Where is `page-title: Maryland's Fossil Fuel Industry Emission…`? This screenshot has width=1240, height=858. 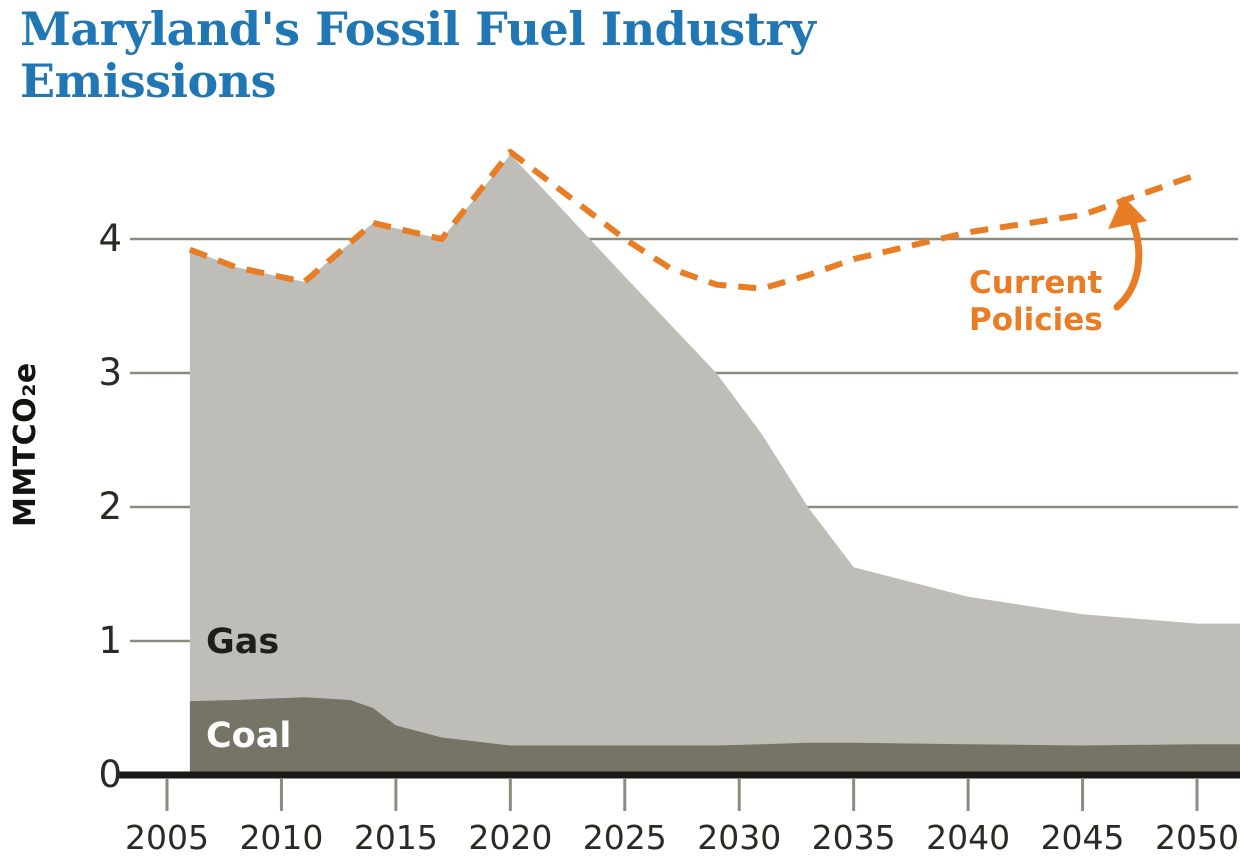 page-title: Maryland's Fossil Fuel Industry Emission… is located at coordinates (418, 55).